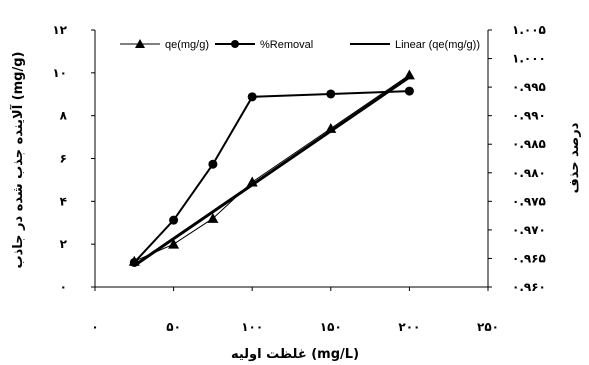  I want to click on x-tick-label: ۲۵۰, so click(488, 327).